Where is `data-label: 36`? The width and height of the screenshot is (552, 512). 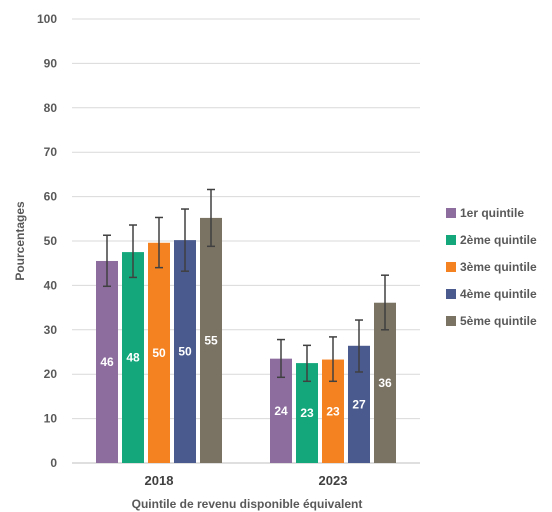
data-label: 36 is located at coordinates (385, 383).